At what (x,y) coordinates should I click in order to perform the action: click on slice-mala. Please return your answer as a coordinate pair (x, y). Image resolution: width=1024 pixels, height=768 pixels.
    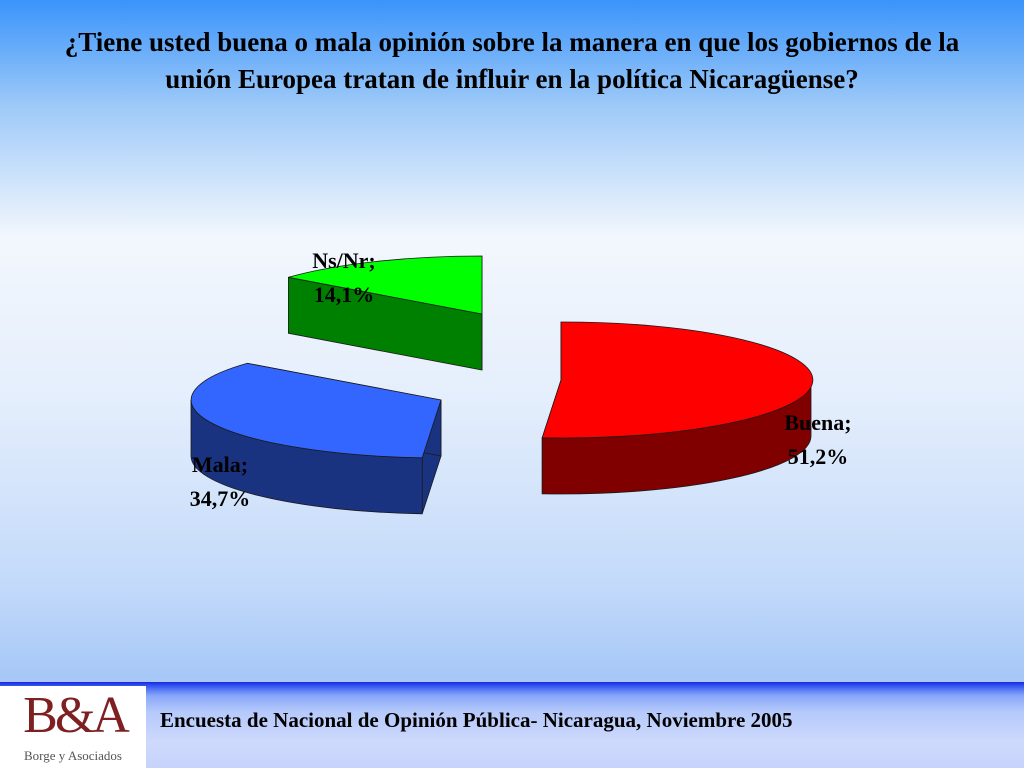
    Looking at the image, I should click on (316, 410).